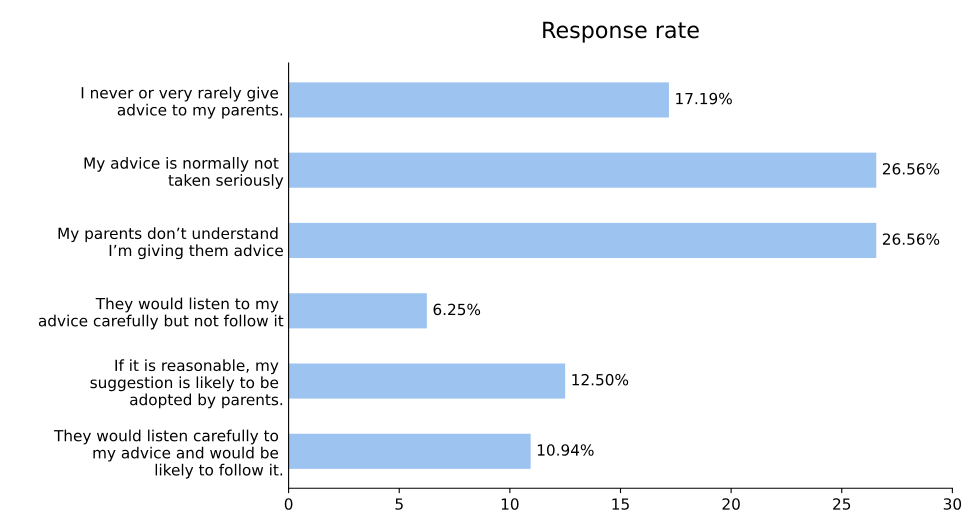 Image resolution: width=962 pixels, height=525 pixels. I want to click on data-label: 17.19%, so click(704, 98).